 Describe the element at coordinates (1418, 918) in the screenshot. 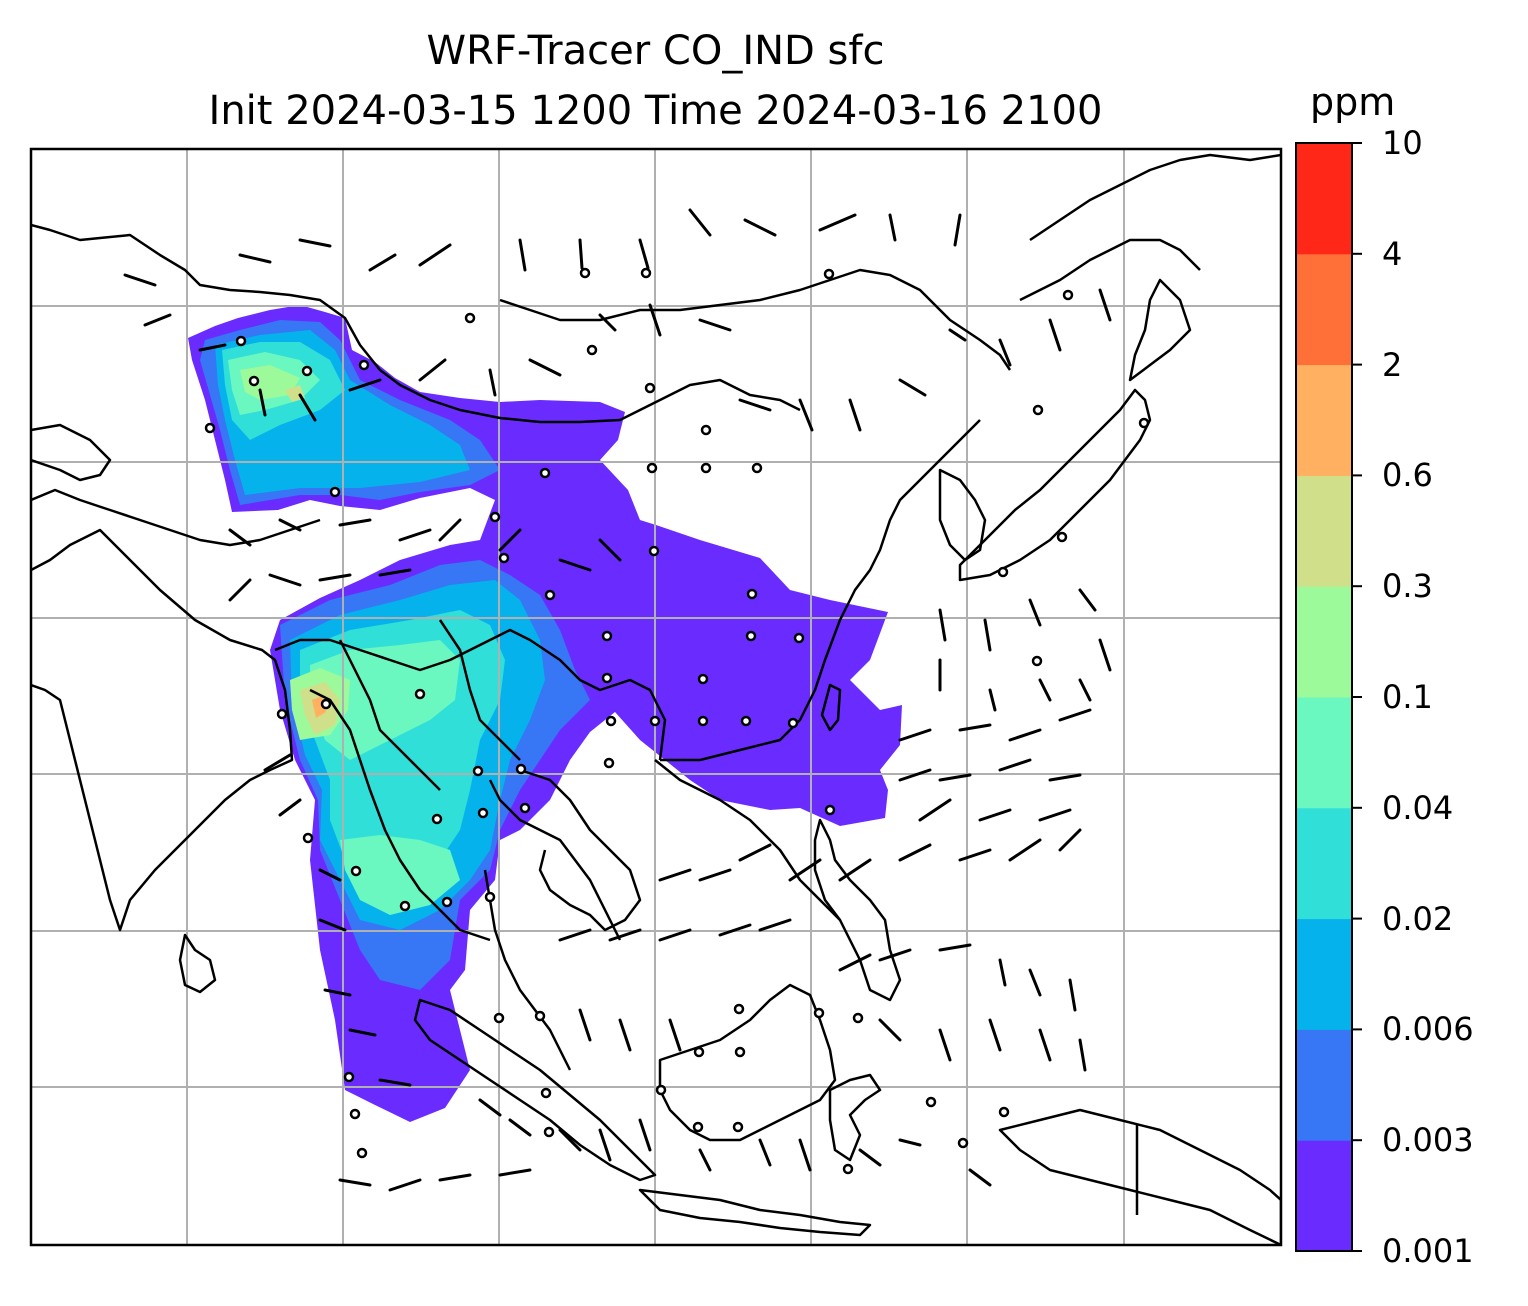

I see `colorbar-tick-label: 0.02` at that location.